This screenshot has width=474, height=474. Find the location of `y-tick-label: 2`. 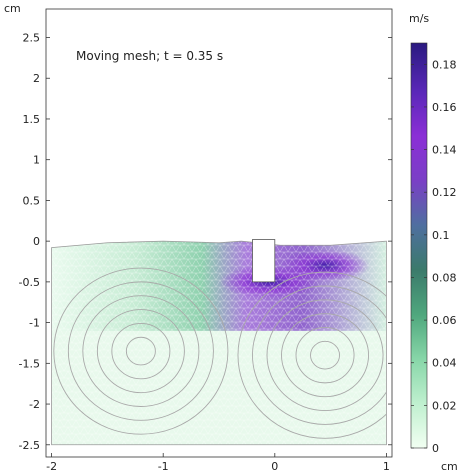

y-tick-label: 2 is located at coordinates (36, 78).